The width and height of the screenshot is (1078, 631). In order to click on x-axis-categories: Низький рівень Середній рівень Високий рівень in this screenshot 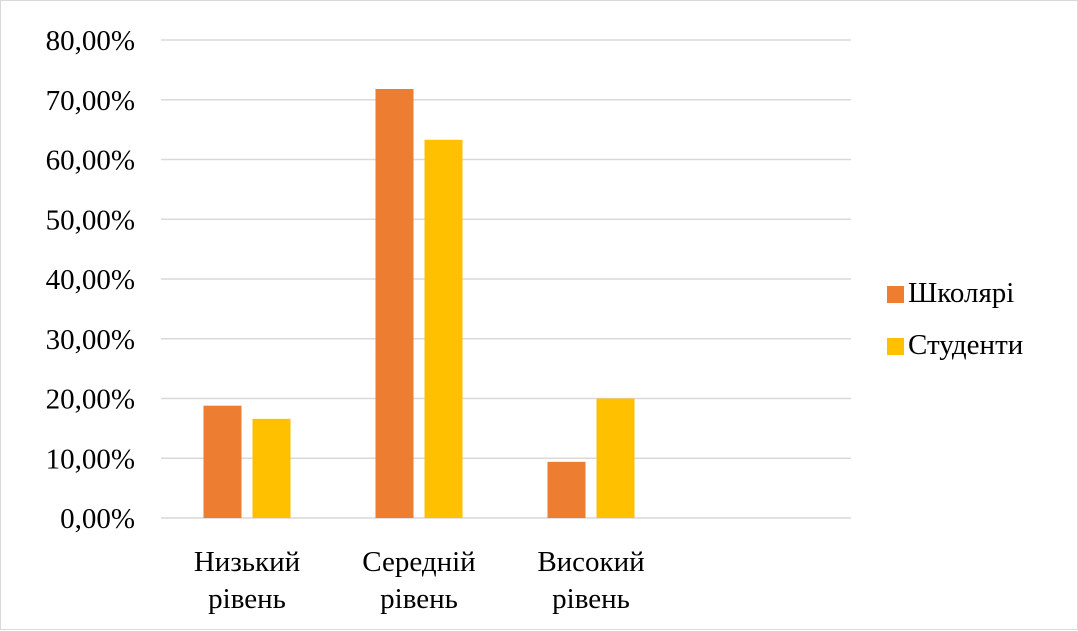, I will do `click(419, 580)`.